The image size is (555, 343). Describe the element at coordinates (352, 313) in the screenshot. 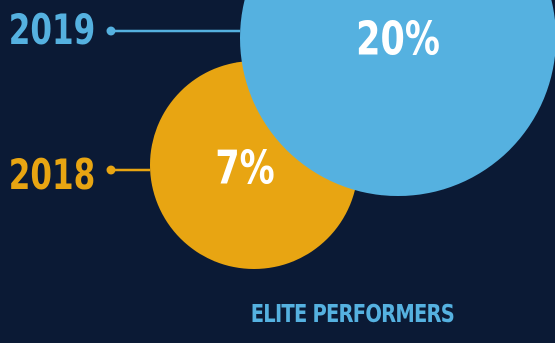

I see `chart-caption: ELITE PERFORMERS` at that location.